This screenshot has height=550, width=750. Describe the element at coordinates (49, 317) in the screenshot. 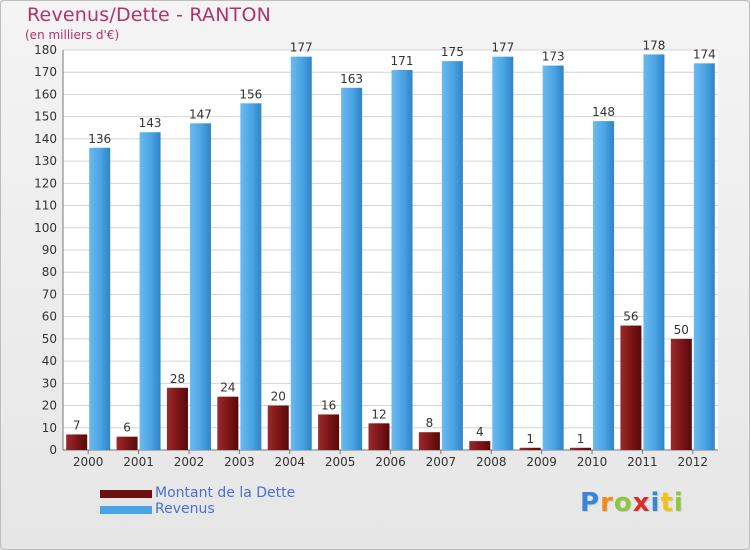

I see `y-tick-label: 60` at that location.